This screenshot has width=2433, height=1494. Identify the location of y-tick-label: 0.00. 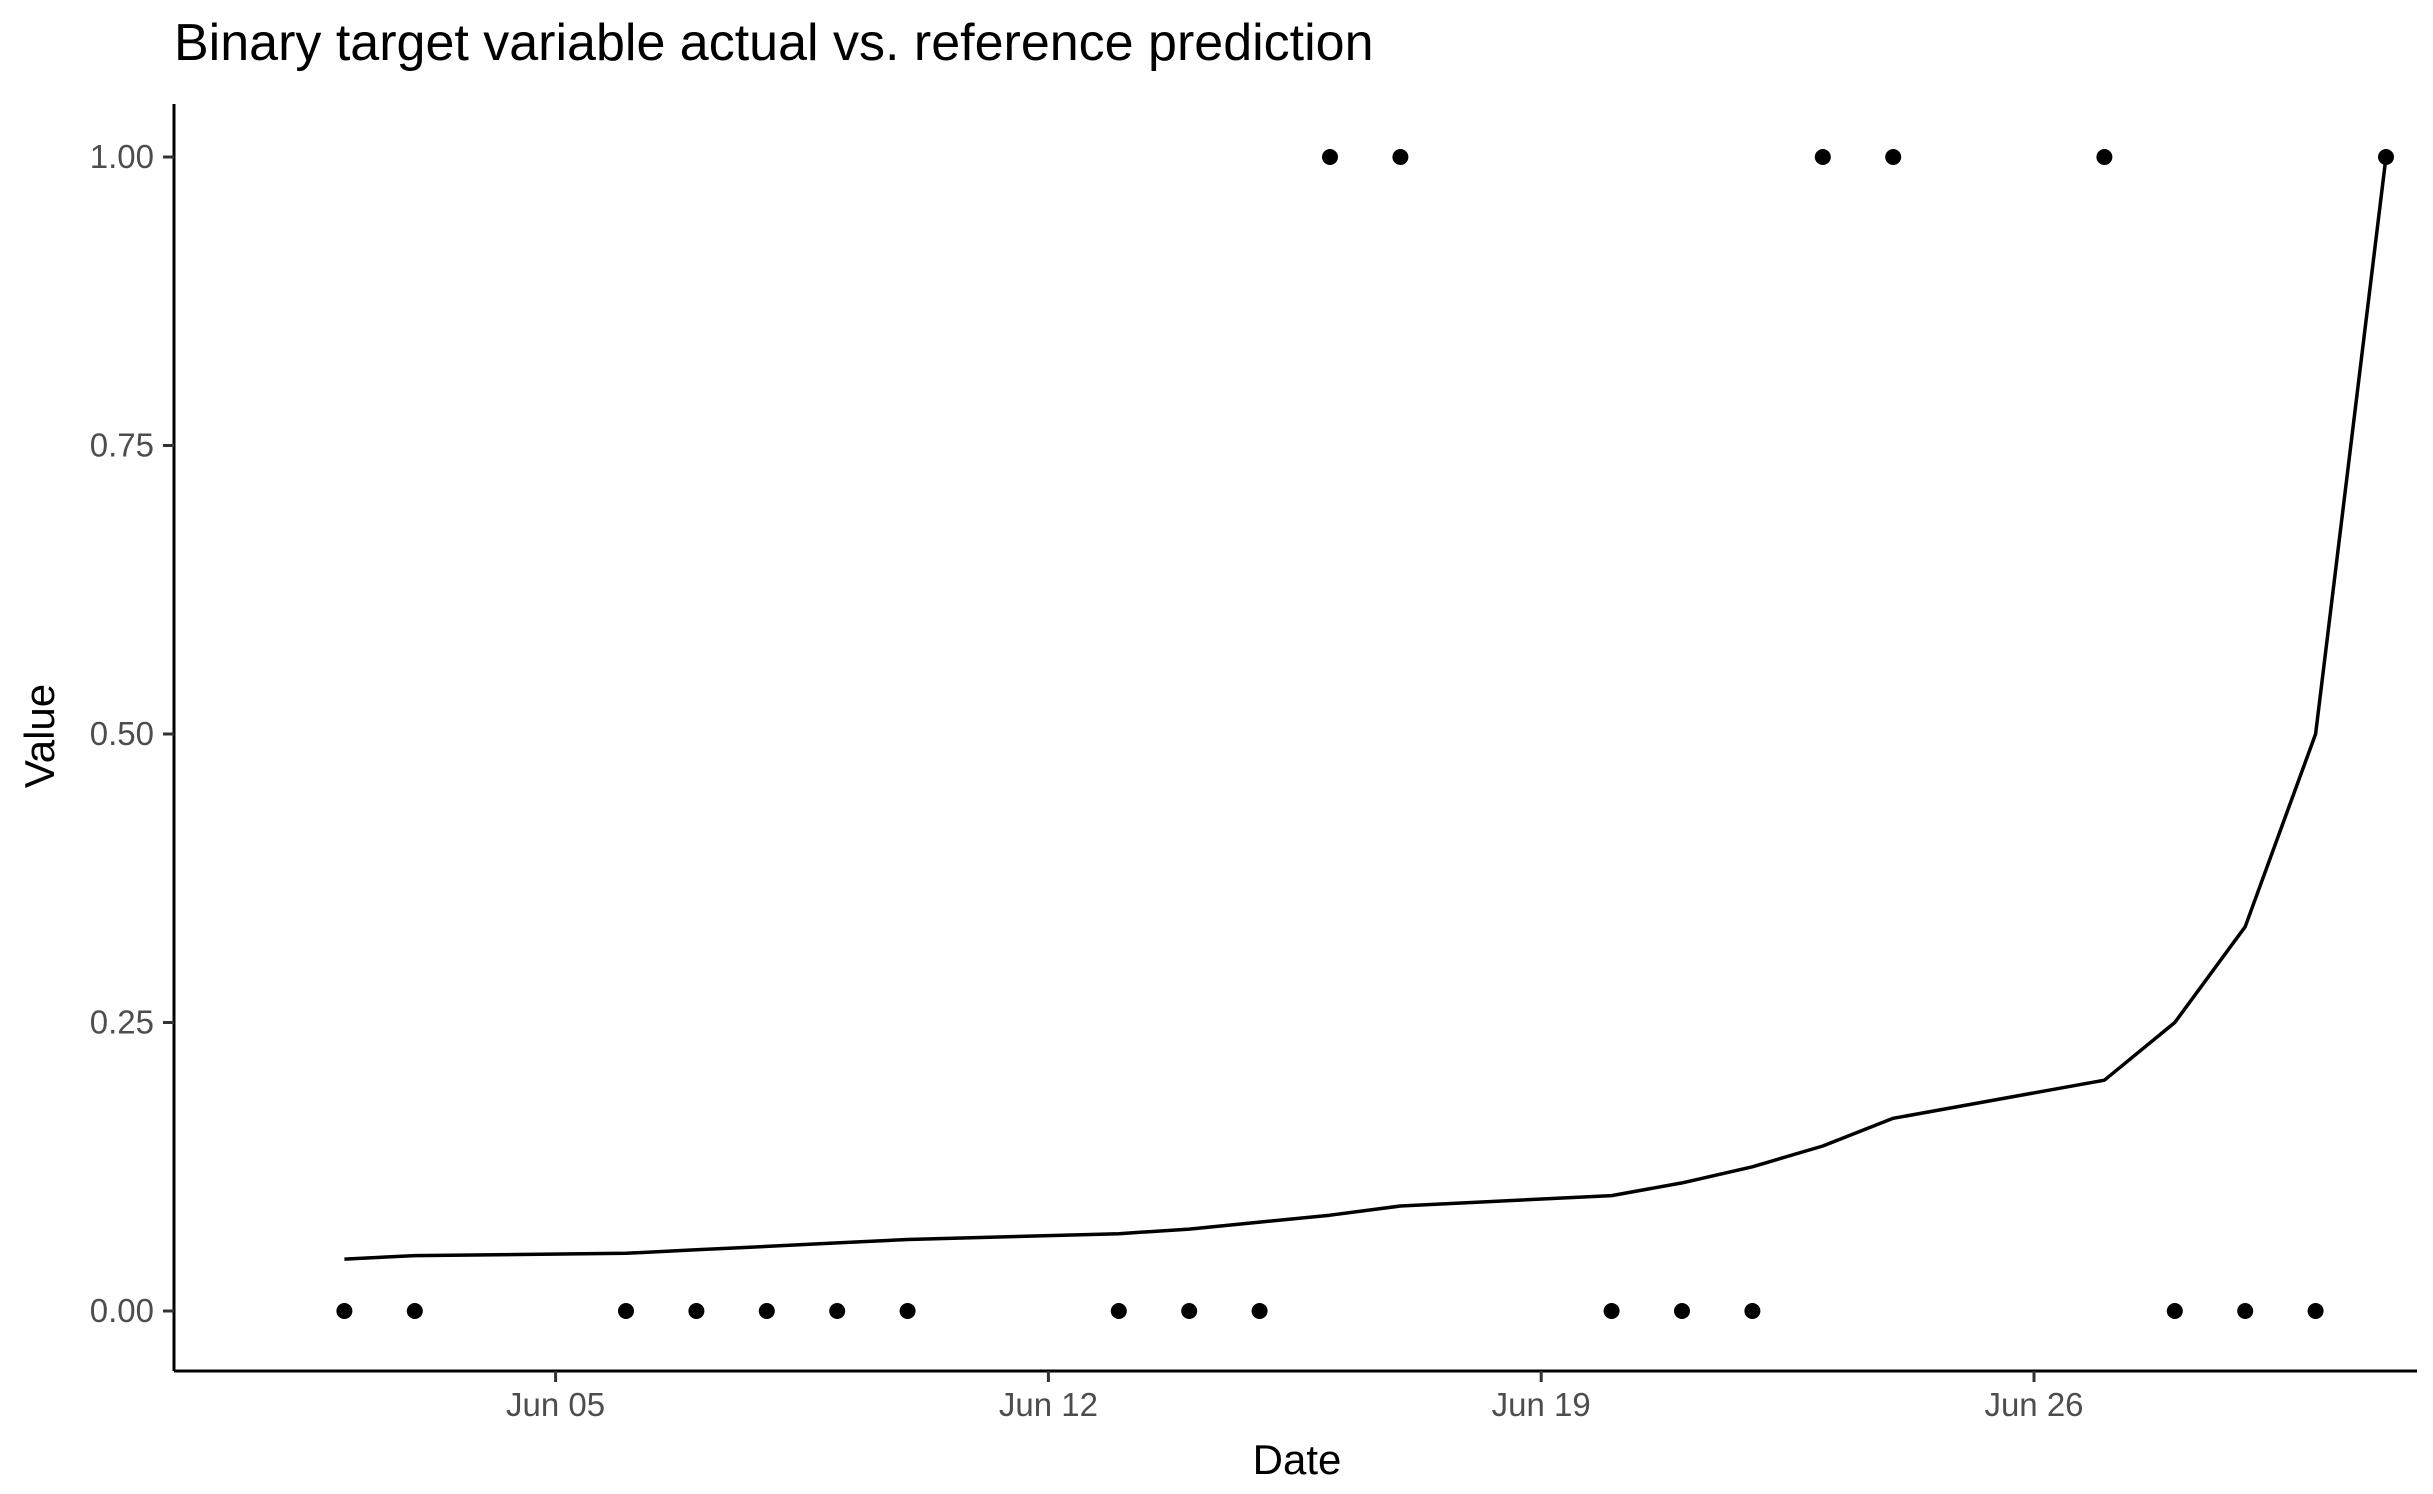
(122, 1310).